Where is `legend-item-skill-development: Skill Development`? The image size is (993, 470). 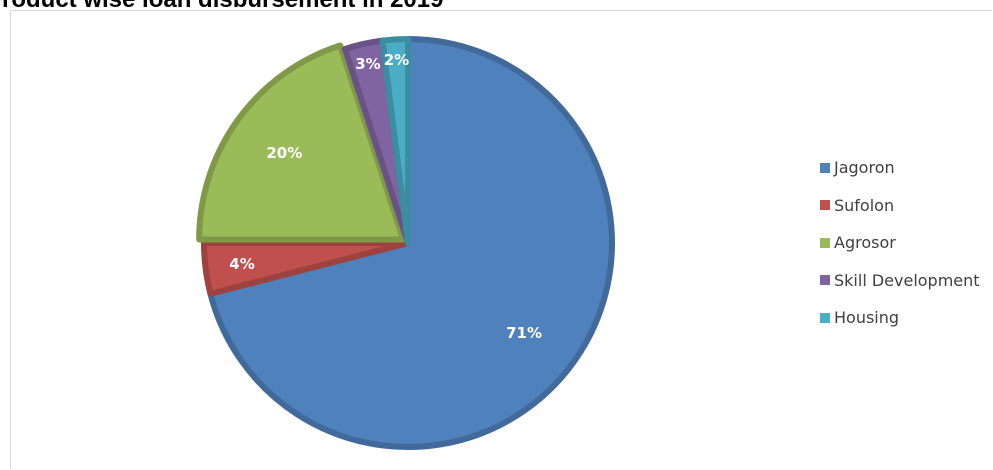
legend-item-skill-development: Skill Development is located at coordinates (900, 280).